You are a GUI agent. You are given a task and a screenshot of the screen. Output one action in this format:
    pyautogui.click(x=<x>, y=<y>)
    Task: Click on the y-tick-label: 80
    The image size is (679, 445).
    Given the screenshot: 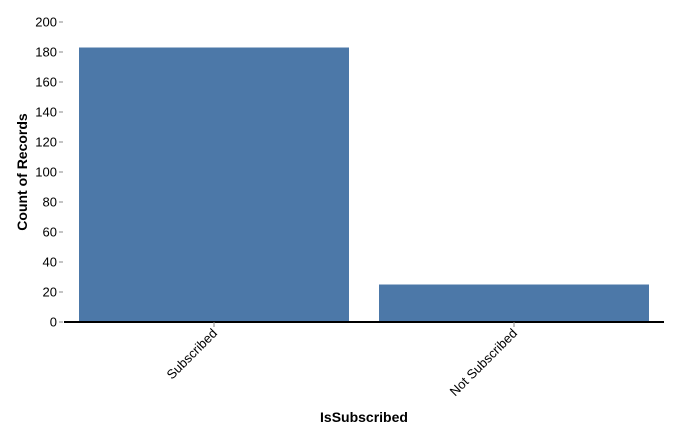 What is the action you would take?
    pyautogui.click(x=50, y=202)
    